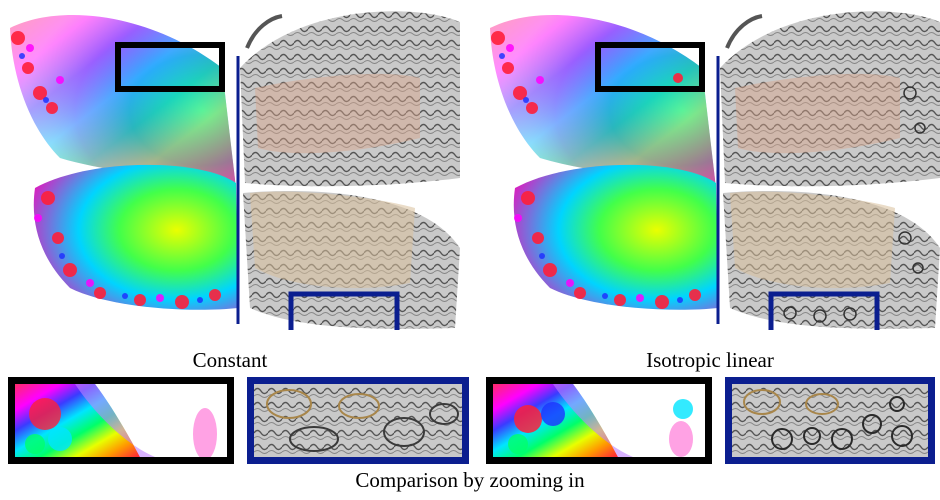 The width and height of the screenshot is (940, 500). Describe the element at coordinates (470, 480) in the screenshot. I see `figure-caption: Comparison by zooming in` at that location.